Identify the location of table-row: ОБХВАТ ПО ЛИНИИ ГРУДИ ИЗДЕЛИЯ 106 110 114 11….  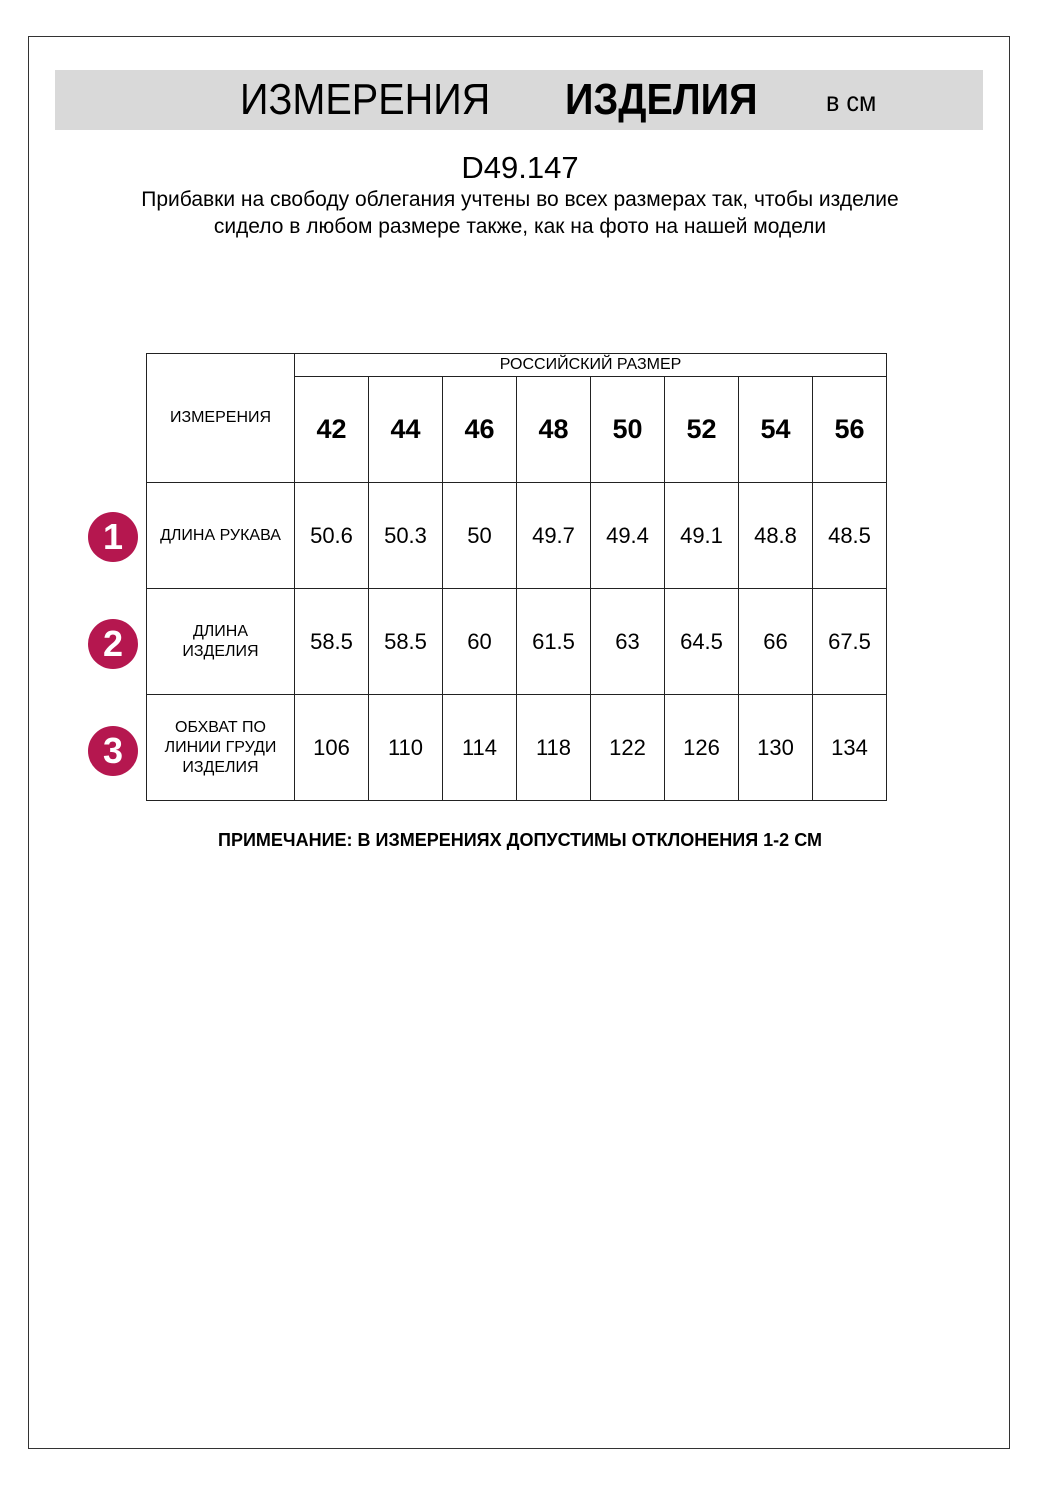
(516, 747).